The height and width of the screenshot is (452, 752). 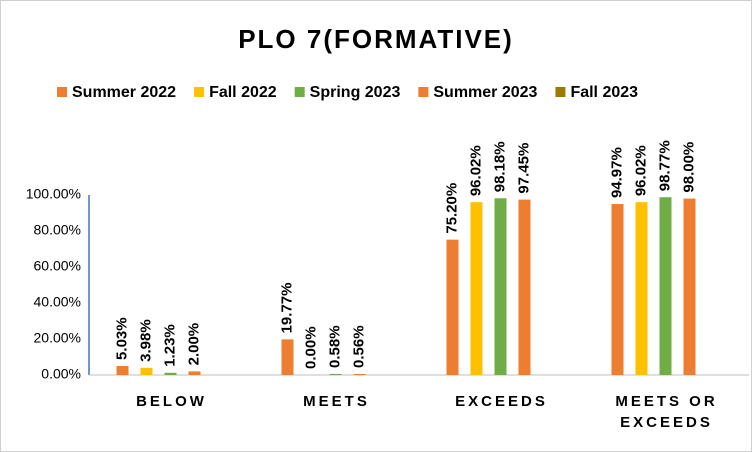 I want to click on data-label: 0.56%, so click(x=358, y=346).